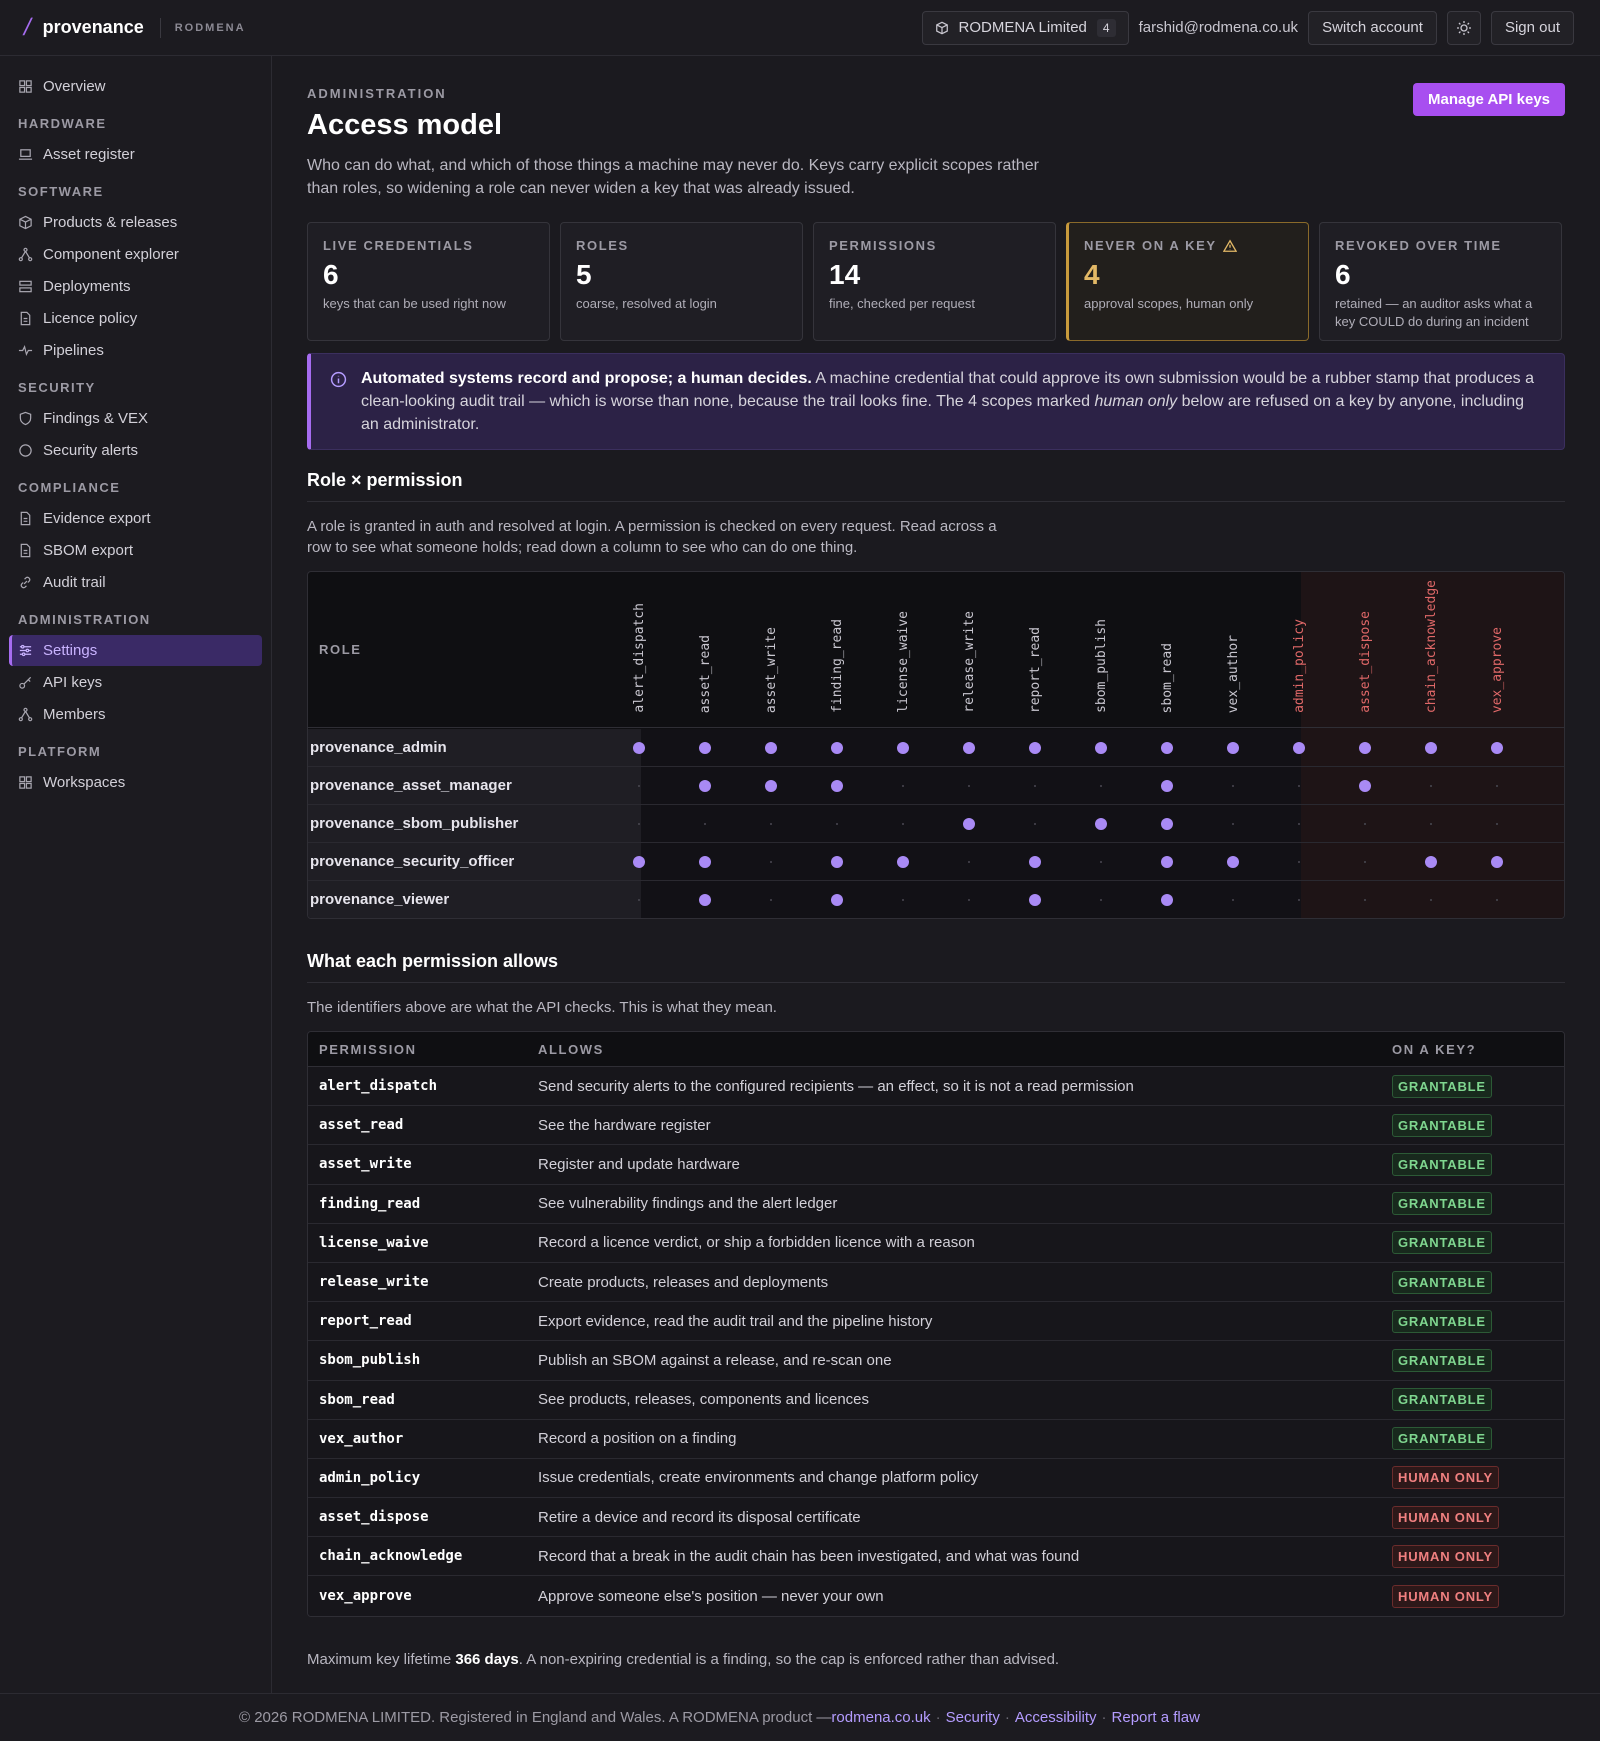 The height and width of the screenshot is (1741, 1600). What do you see at coordinates (365, 1596) in the screenshot?
I see `permission-name: vex_approve` at bounding box center [365, 1596].